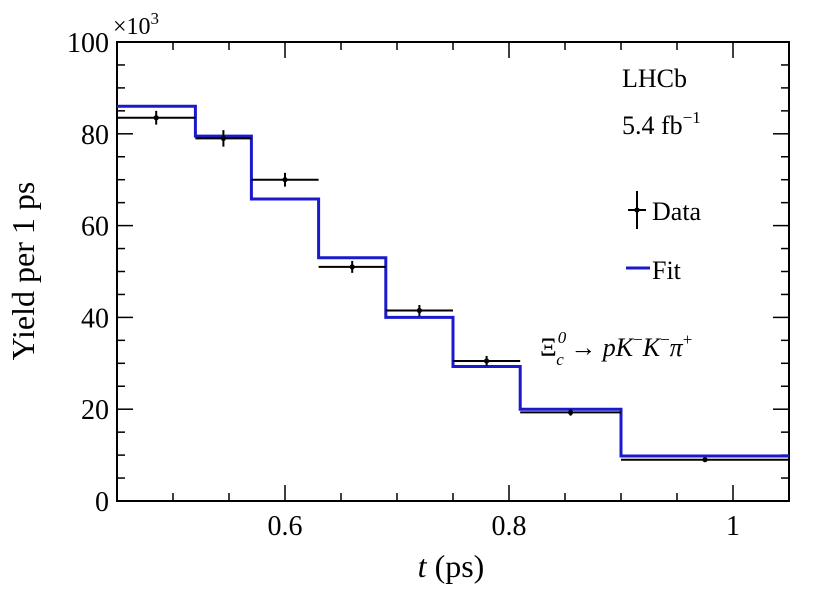 This screenshot has width=830, height=596. What do you see at coordinates (136, 24) in the screenshot?
I see `y-axis-multiplier: ×10³` at bounding box center [136, 24].